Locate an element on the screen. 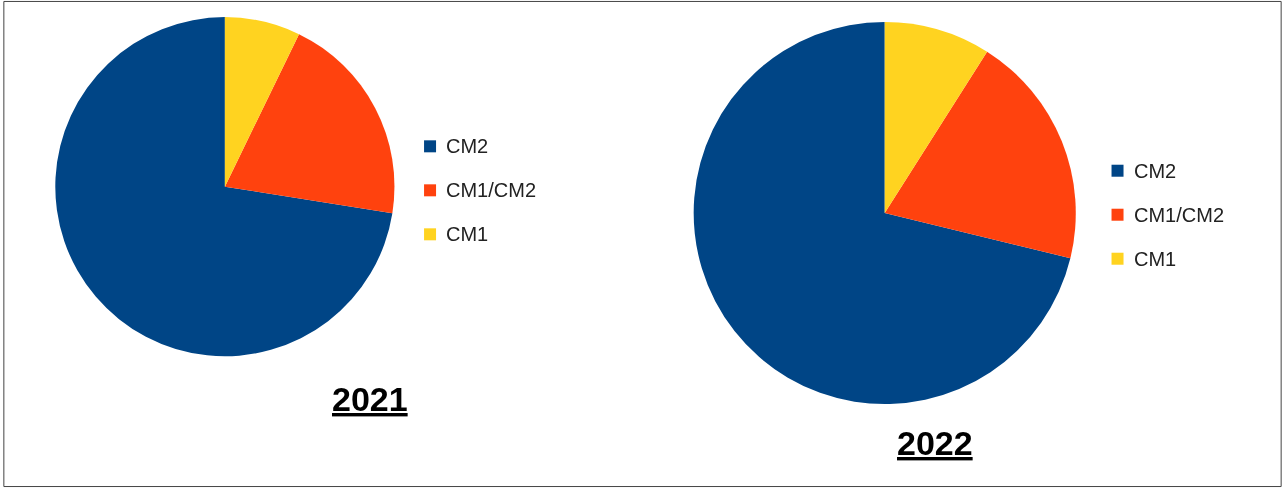  text: 2021 is located at coordinates (370, 399).